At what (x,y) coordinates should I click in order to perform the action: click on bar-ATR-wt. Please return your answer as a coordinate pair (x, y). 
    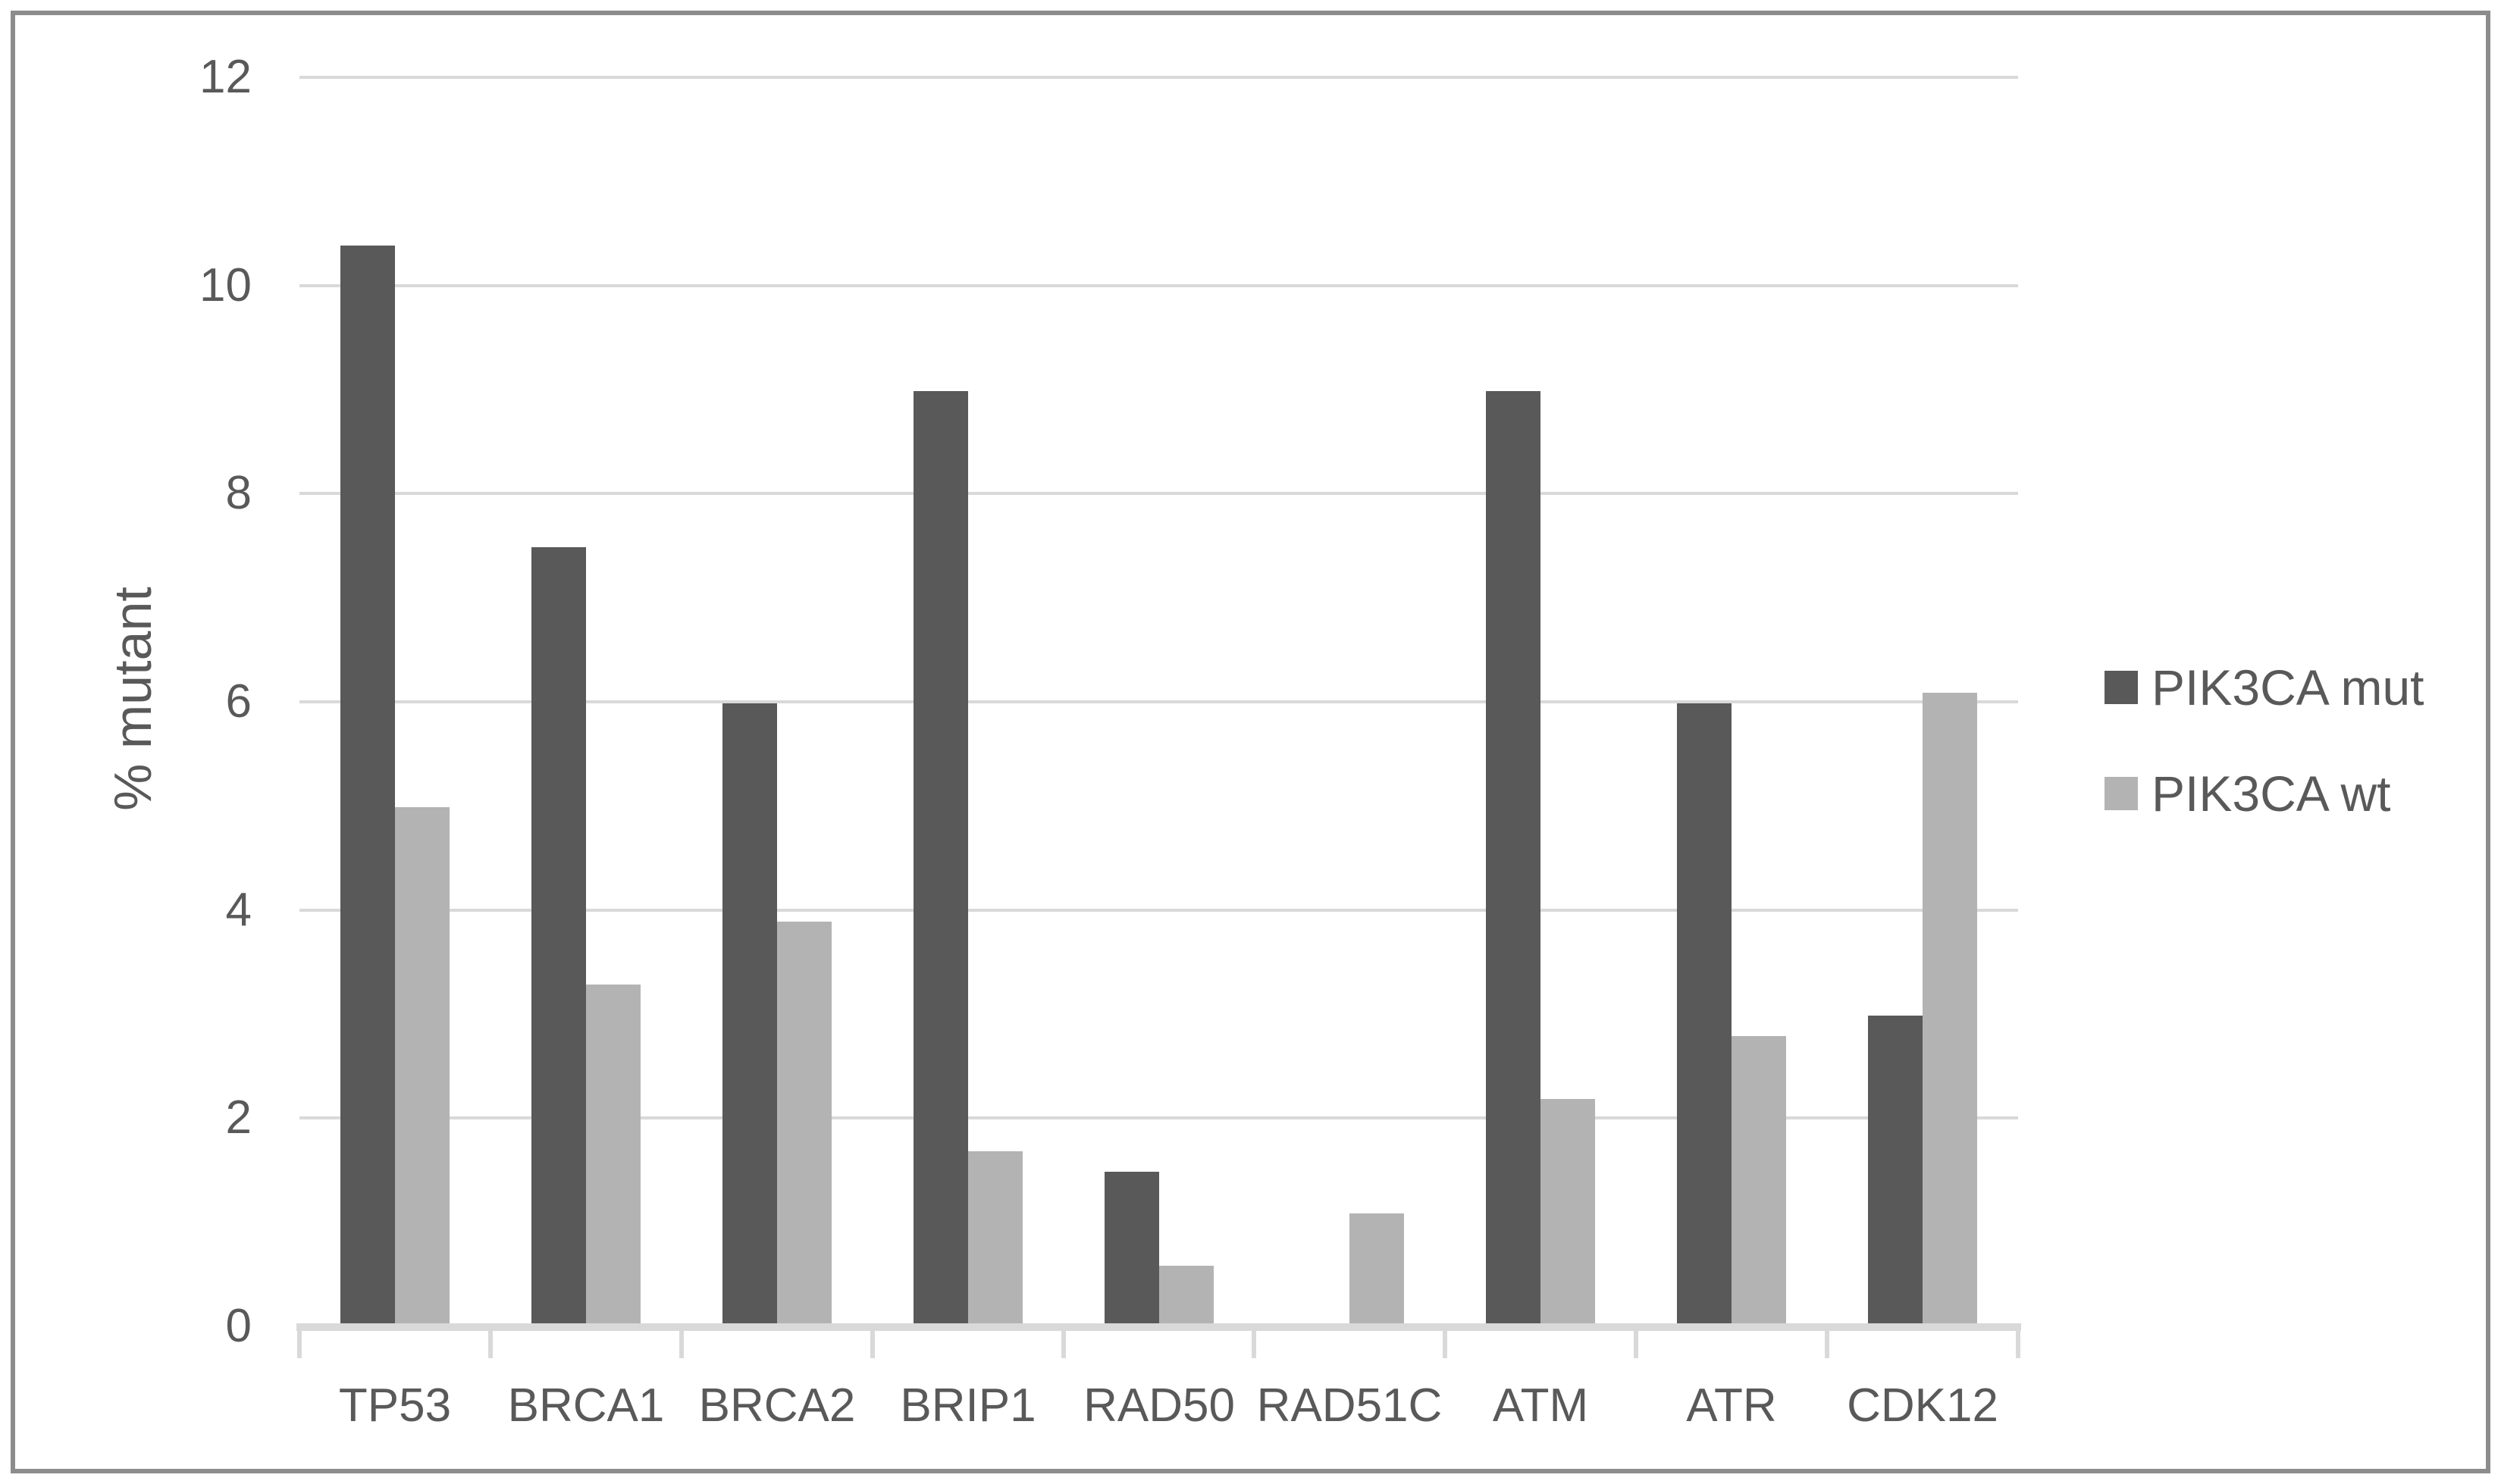
    Looking at the image, I should click on (1759, 1182).